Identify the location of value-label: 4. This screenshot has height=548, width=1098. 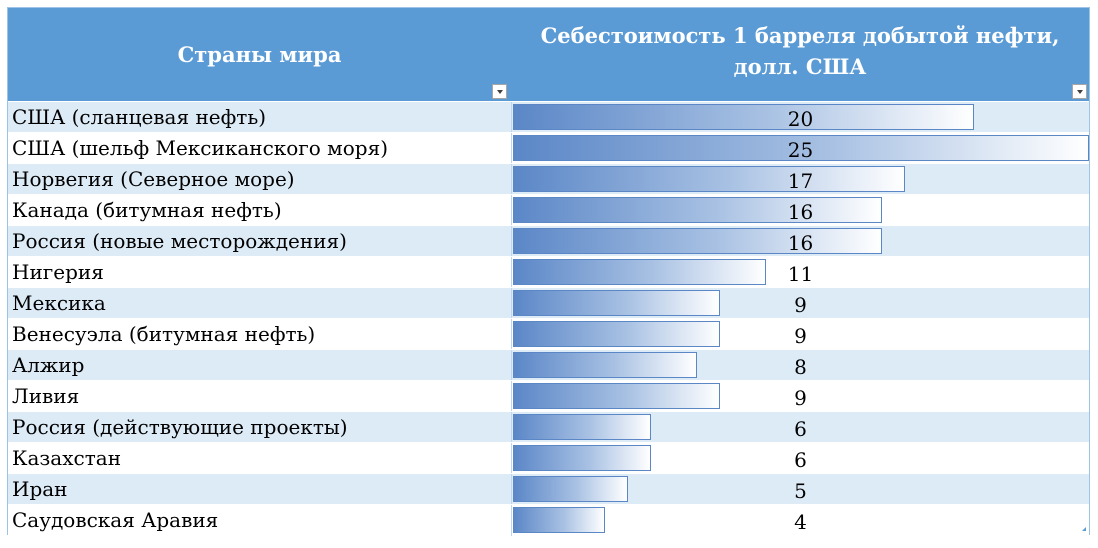
(800, 522).